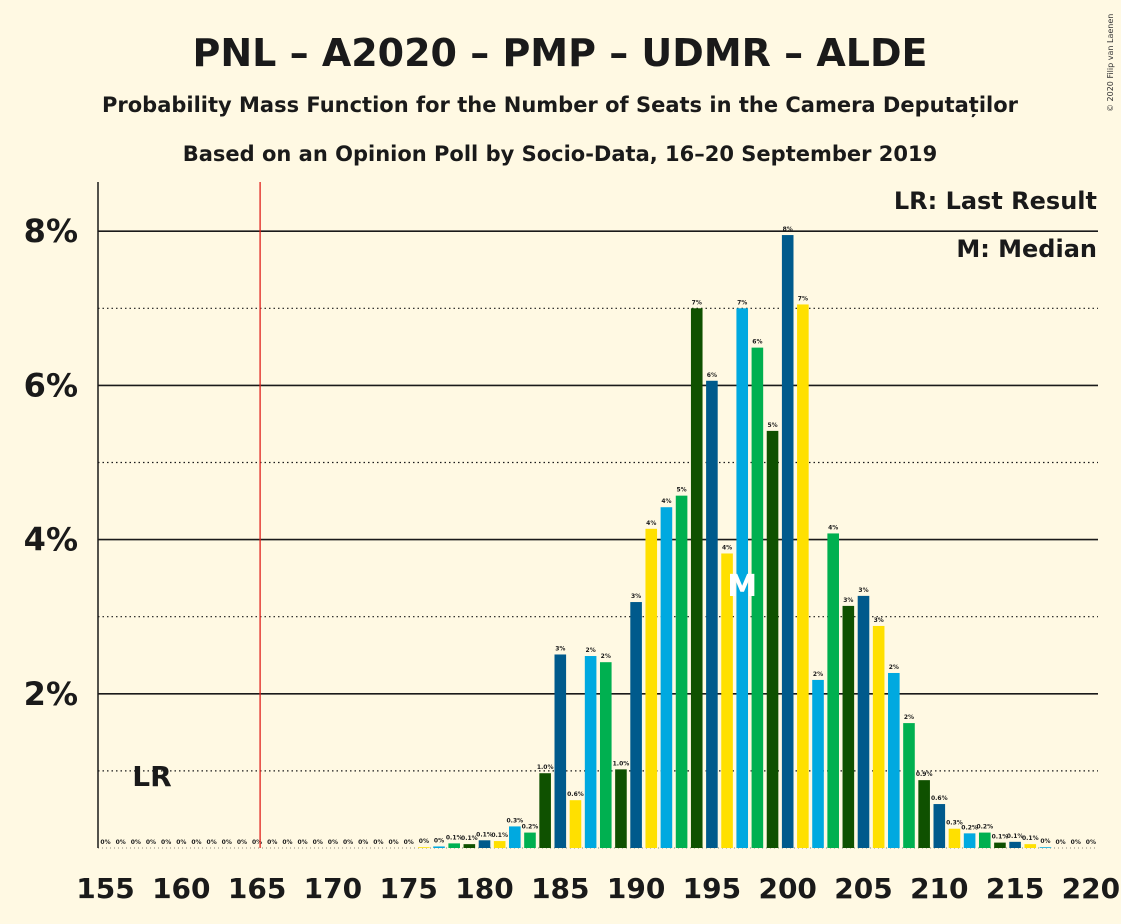 The height and width of the screenshot is (924, 1121). What do you see at coordinates (51, 540) in the screenshot?
I see `y-tick-label: 4%` at bounding box center [51, 540].